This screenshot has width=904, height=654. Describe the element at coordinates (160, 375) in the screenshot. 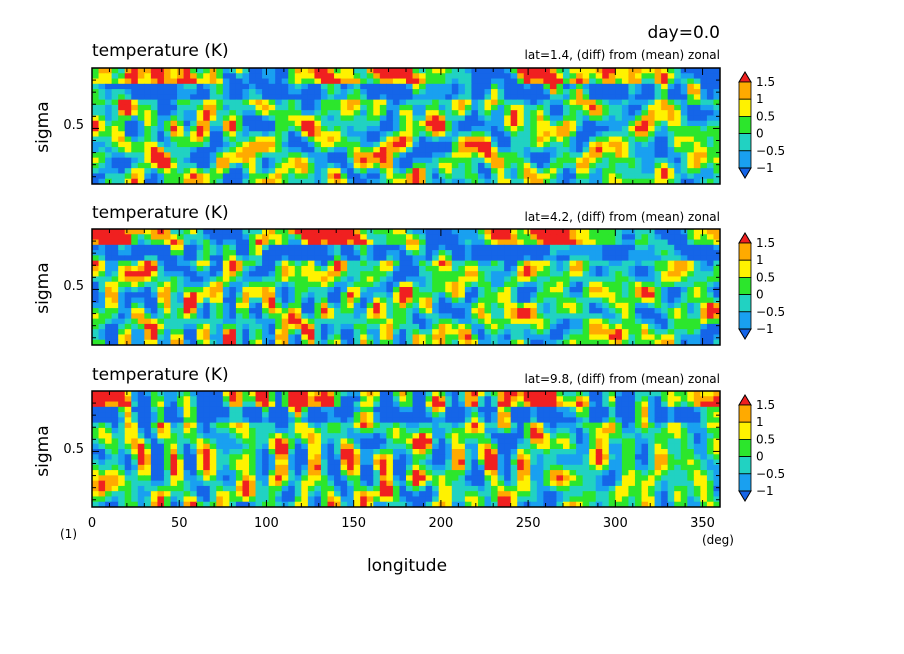

I see `panel-title: temperature (K)` at that location.